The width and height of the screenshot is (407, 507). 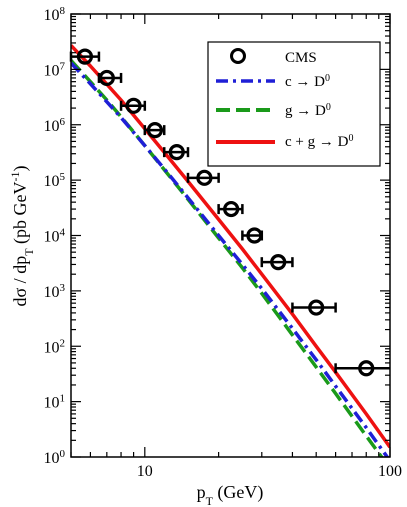 I want to click on legend-entry-cms: CMS, so click(x=273, y=57).